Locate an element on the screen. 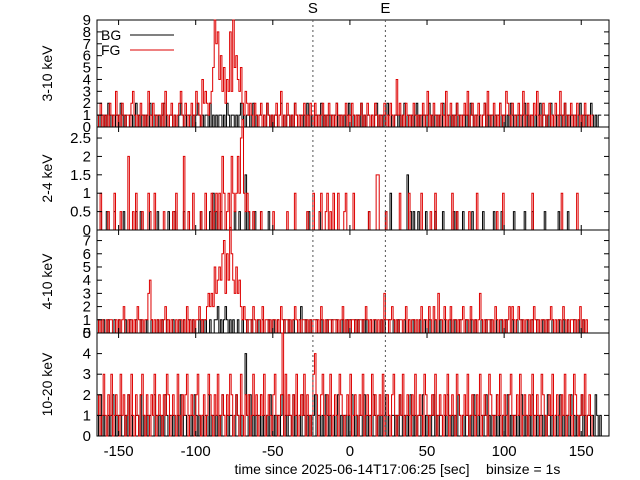 This screenshot has height=480, width=640. x-tick-label: 0 is located at coordinates (350, 451).